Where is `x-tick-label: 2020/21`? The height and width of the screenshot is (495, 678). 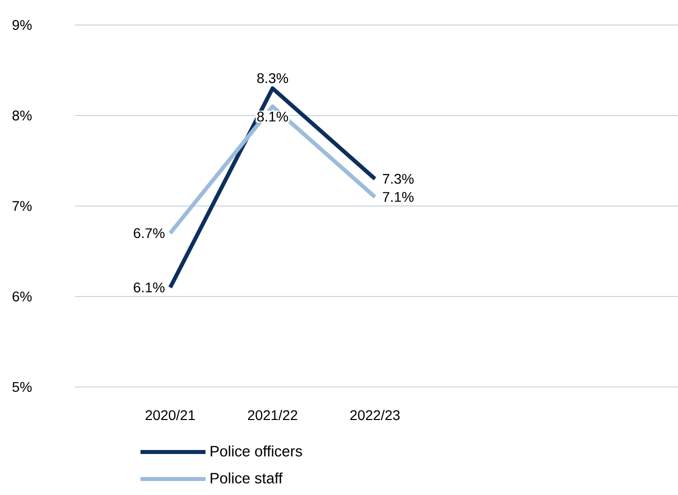 x-tick-label: 2020/21 is located at coordinates (170, 415).